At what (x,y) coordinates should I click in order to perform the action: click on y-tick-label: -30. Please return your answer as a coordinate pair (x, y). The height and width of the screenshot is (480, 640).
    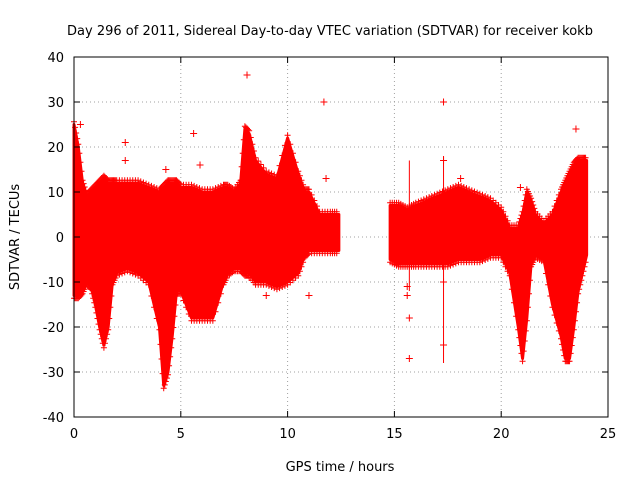
    Looking at the image, I should click on (53, 373).